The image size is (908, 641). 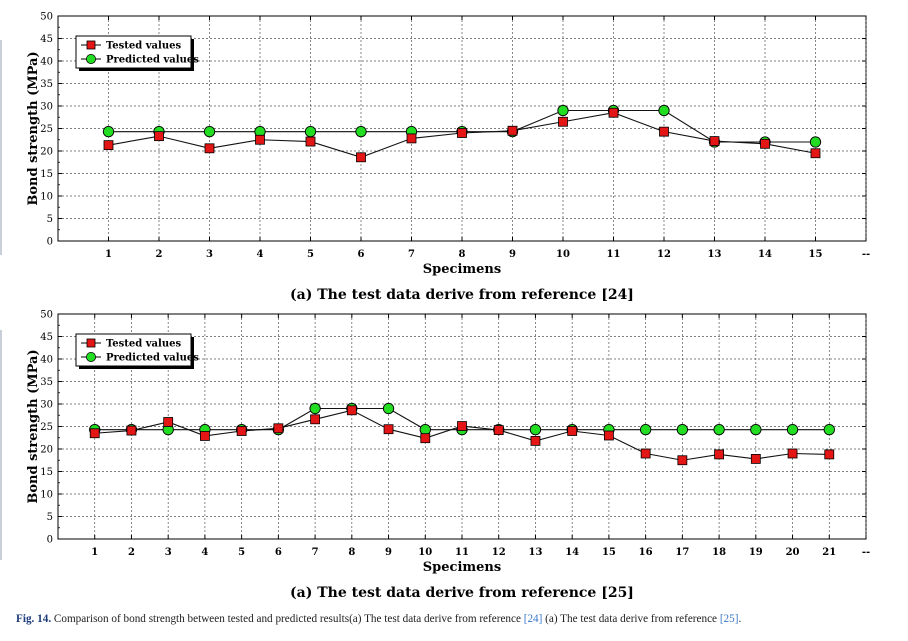 What do you see at coordinates (866, 254) in the screenshot?
I see `x-tick-label: --` at bounding box center [866, 254].